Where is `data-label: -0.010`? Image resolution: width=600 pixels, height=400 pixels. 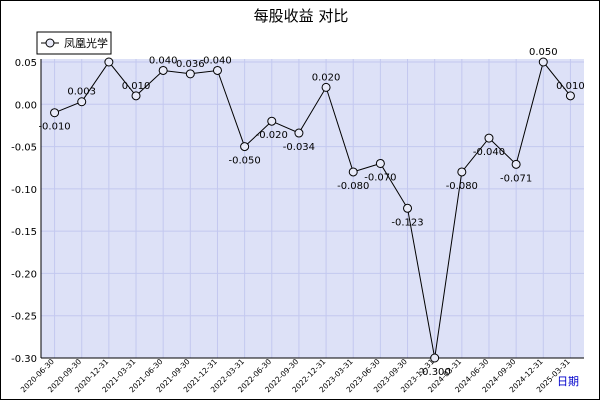
data-label: -0.010 is located at coordinates (54, 127).